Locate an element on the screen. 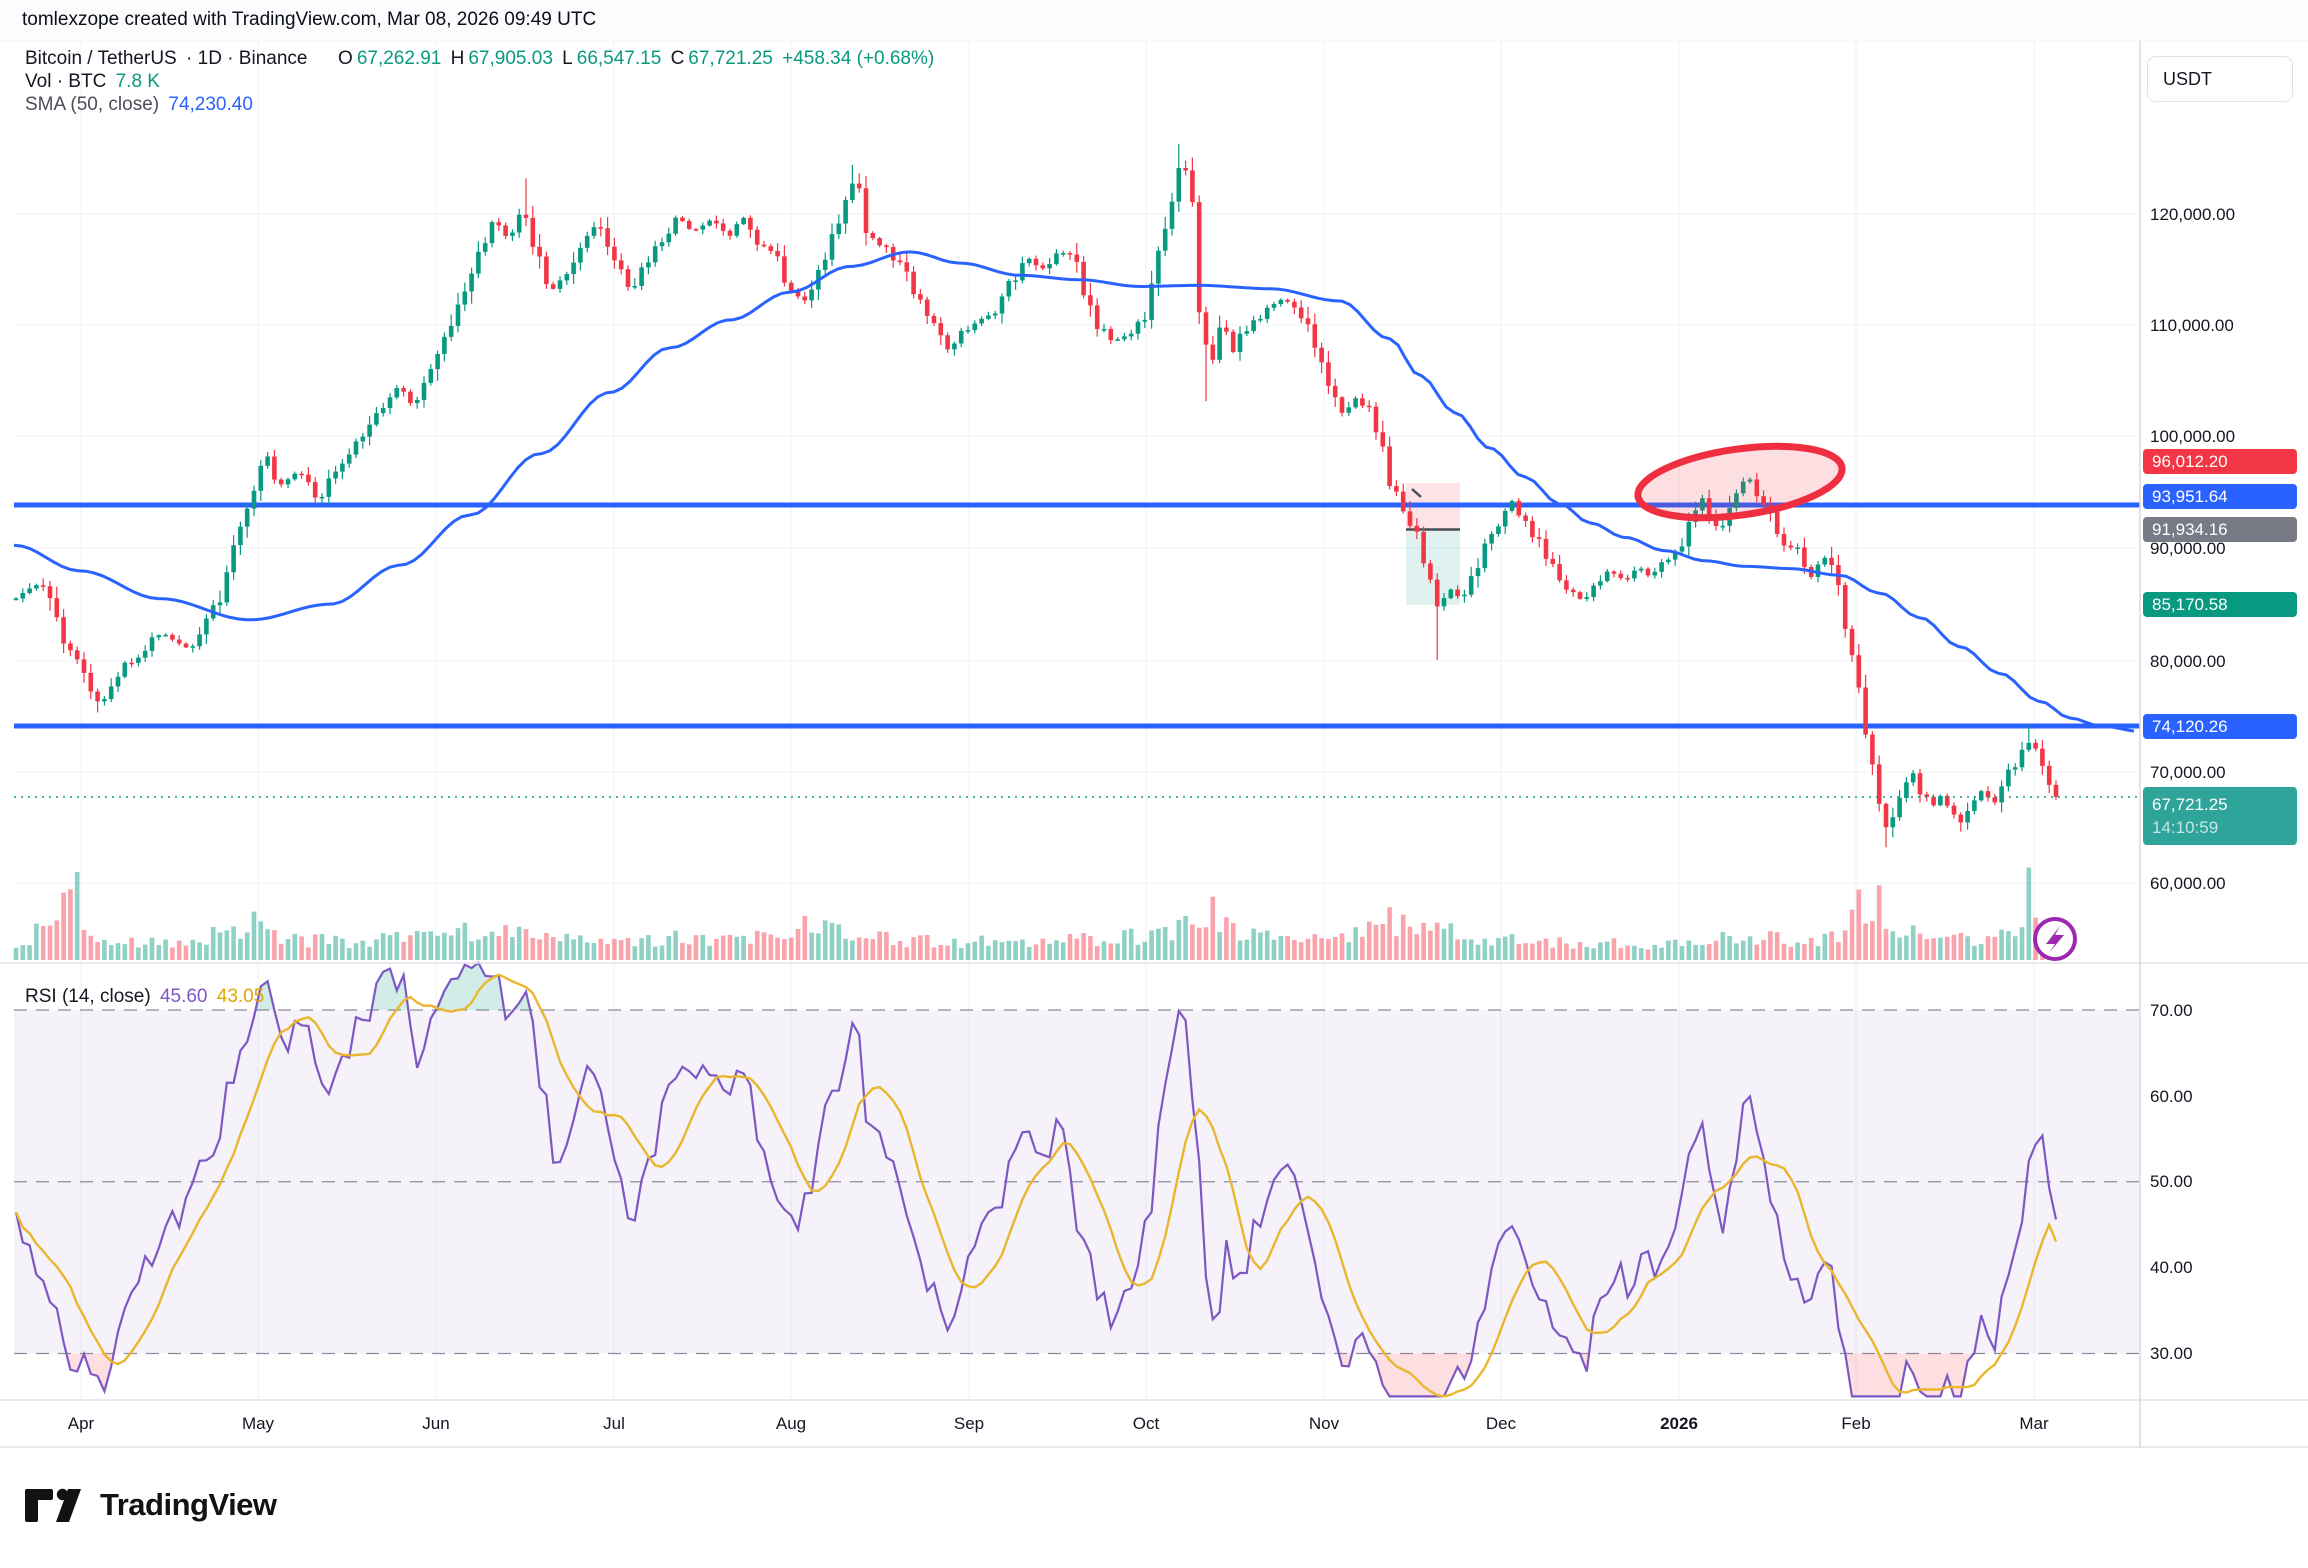 The height and width of the screenshot is (1568, 2308). red-ellipse-annotation is located at coordinates (1739, 482).